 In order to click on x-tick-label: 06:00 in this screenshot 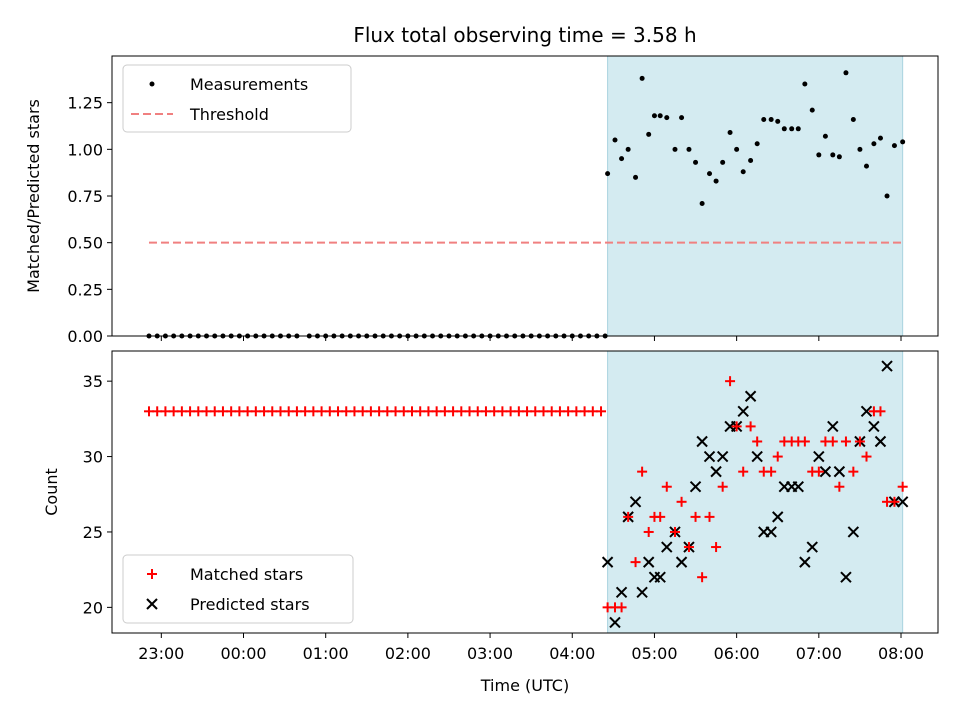, I will do `click(737, 653)`.